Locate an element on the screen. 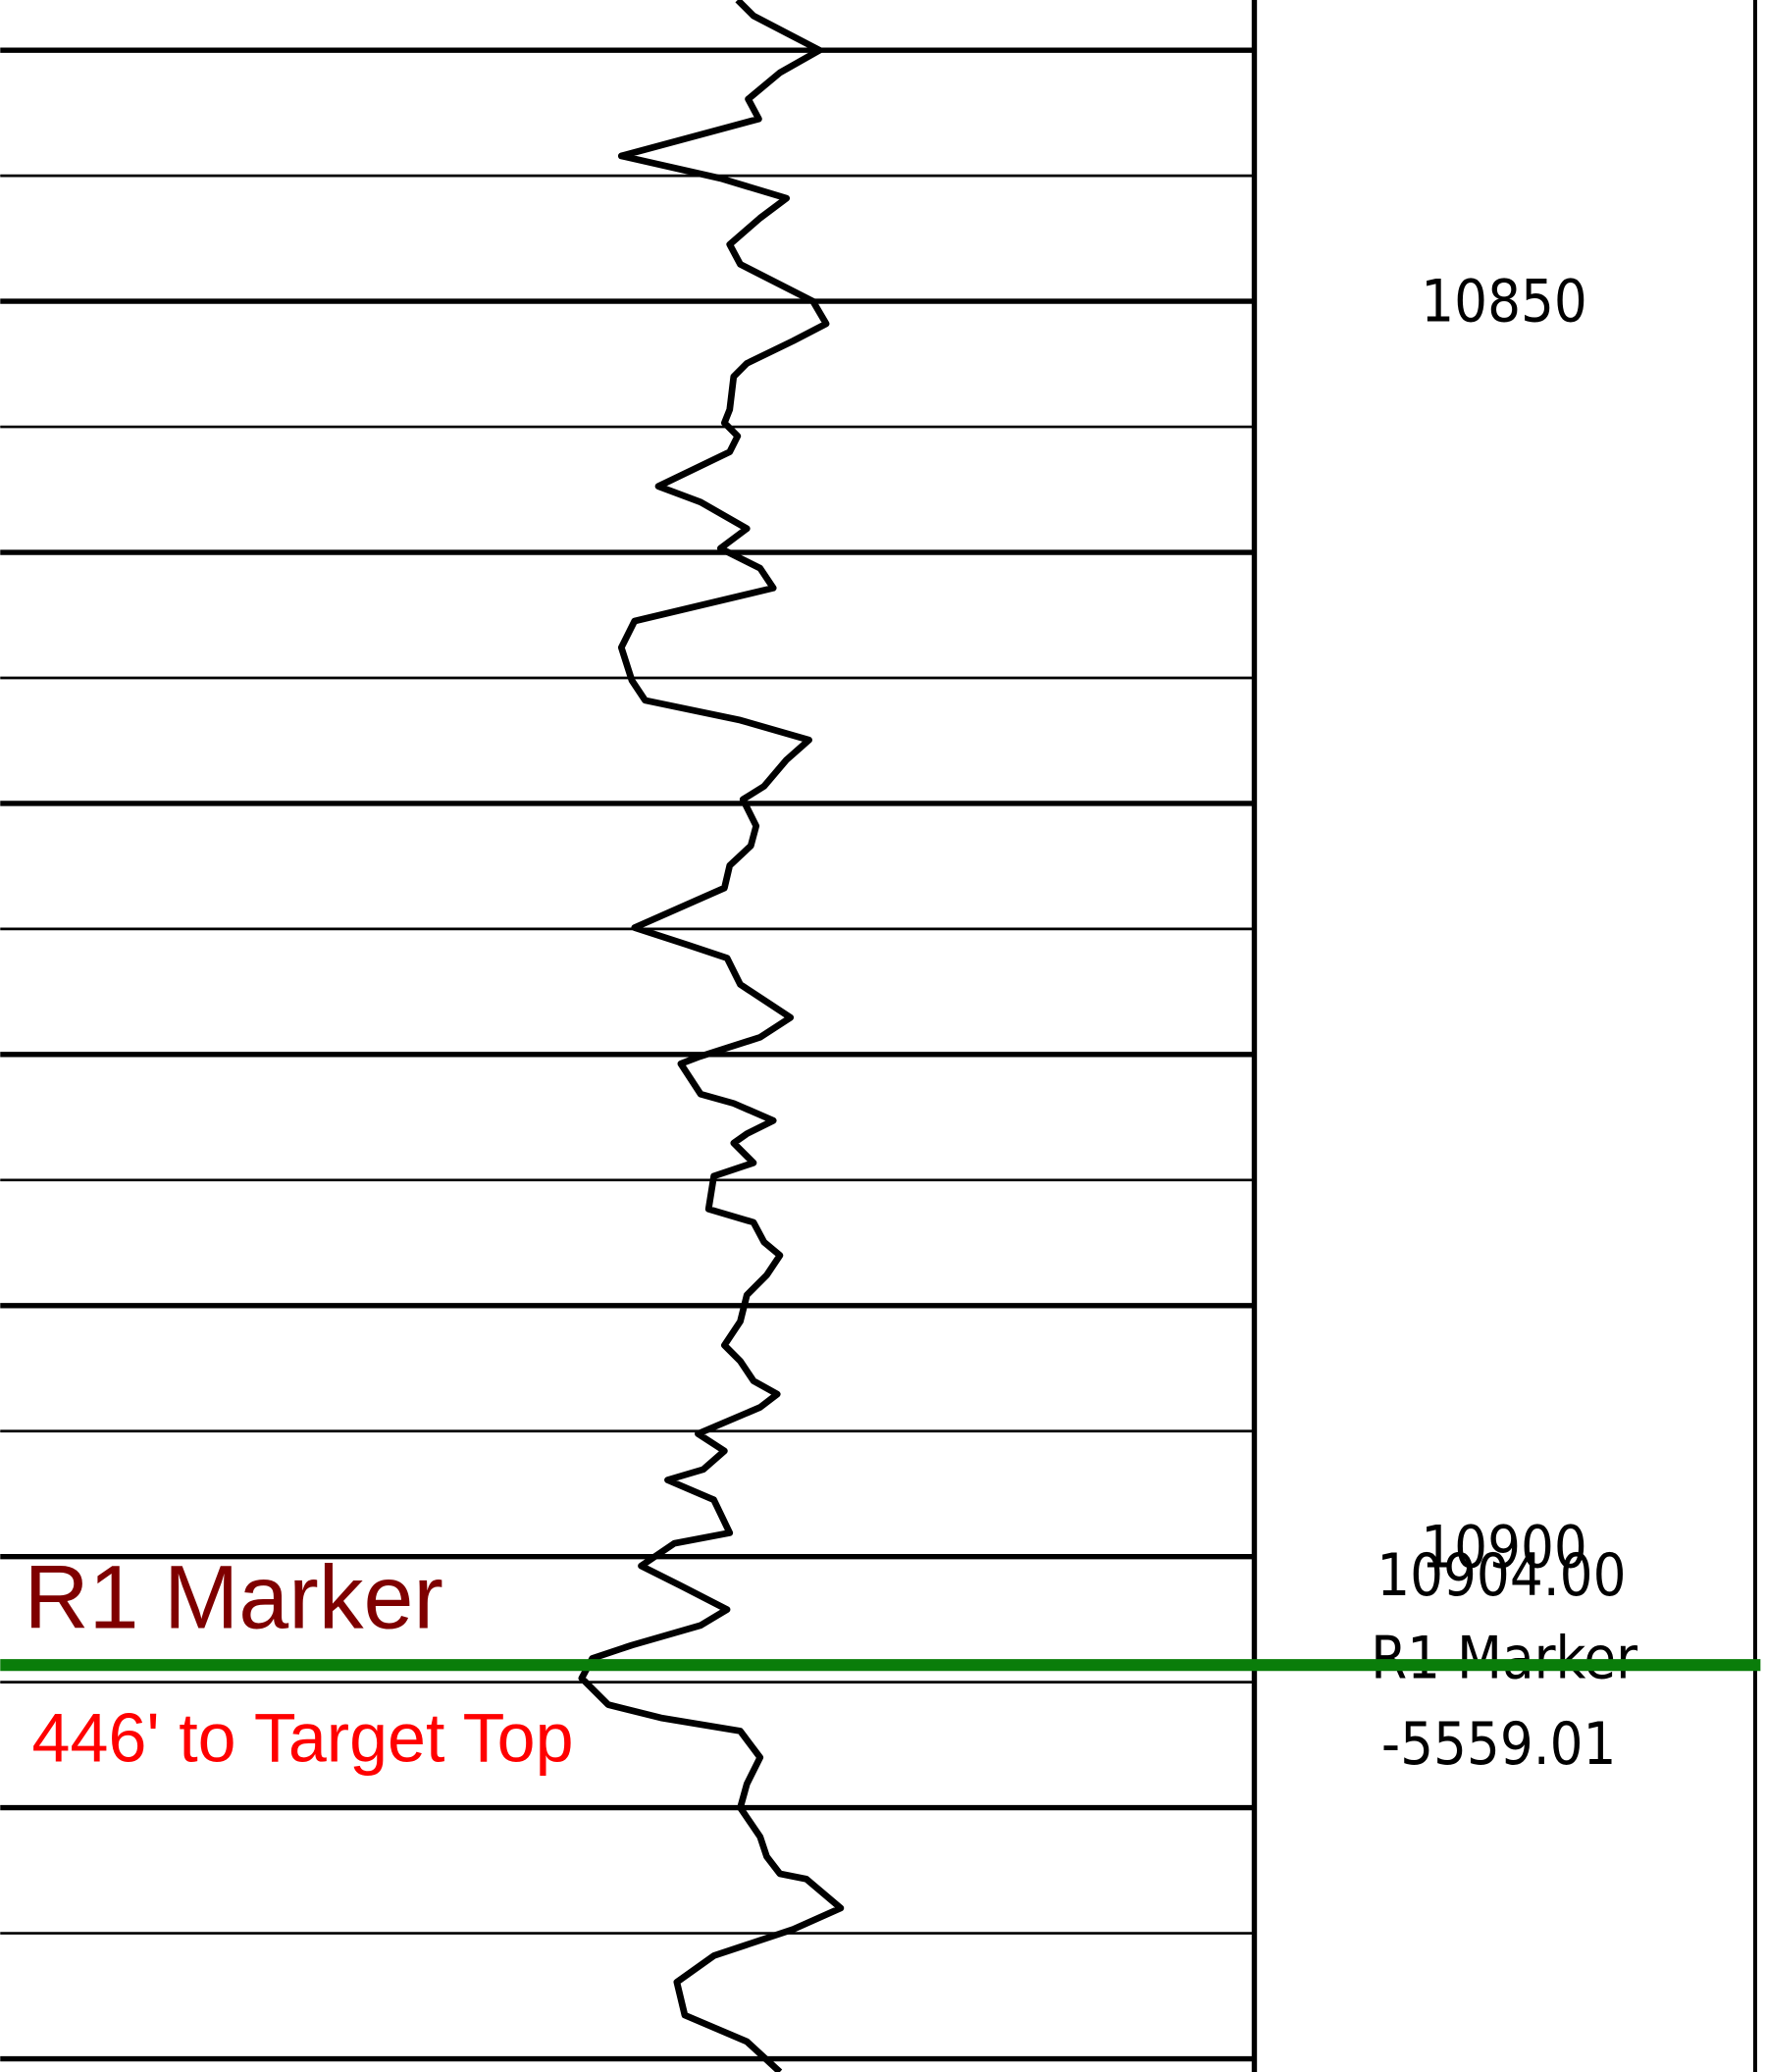  marker-name: R1 Marker is located at coordinates (1504, 1658).